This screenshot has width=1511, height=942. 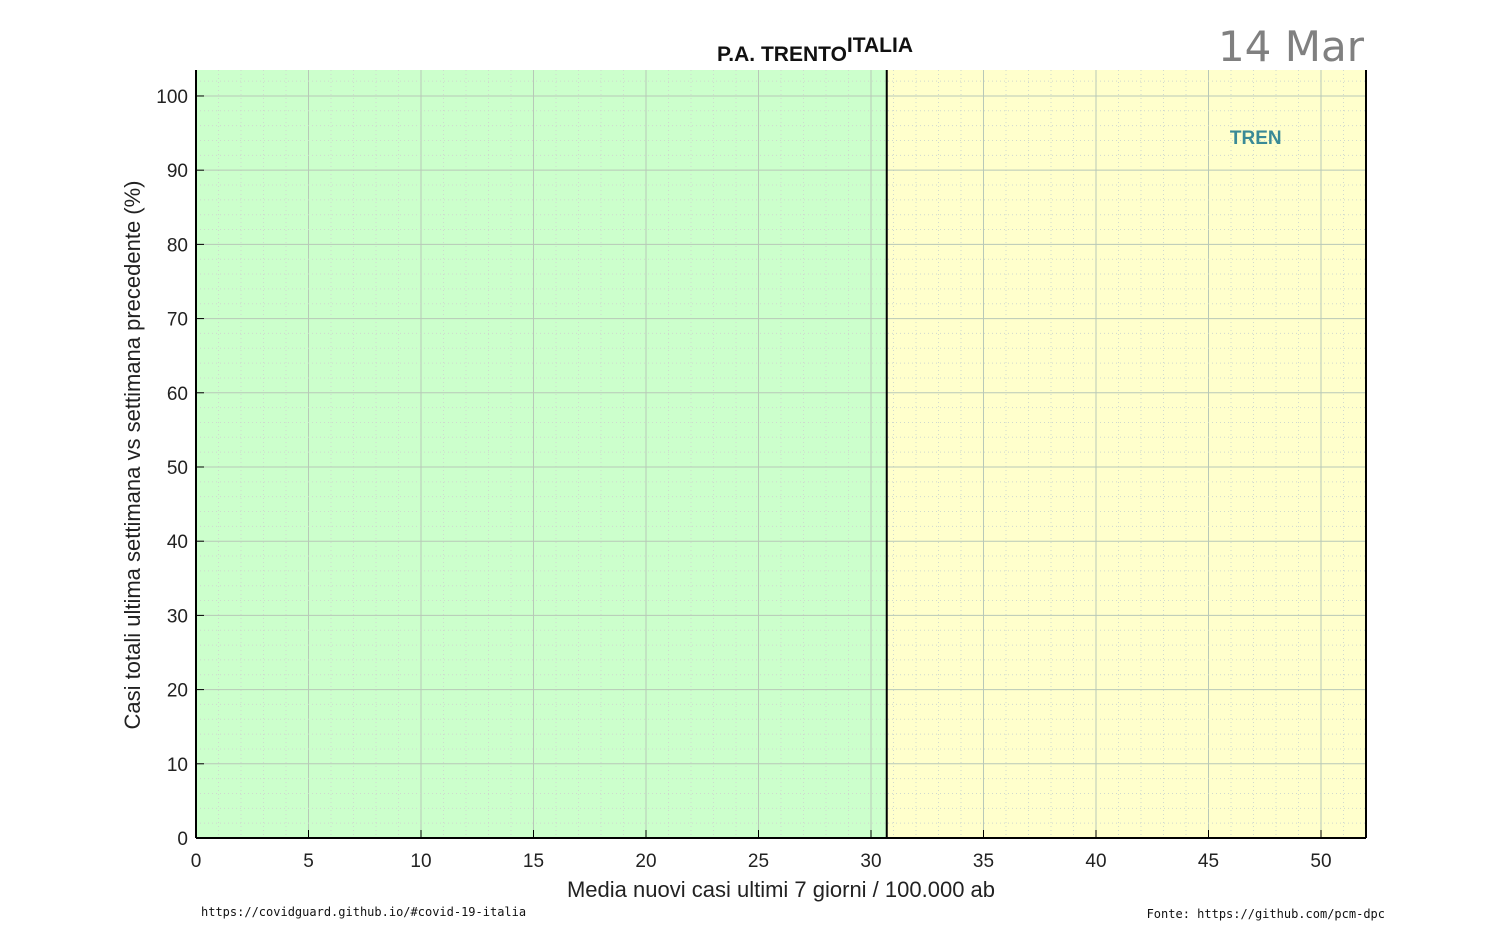 What do you see at coordinates (177, 468) in the screenshot?
I see `y-tick-label: 50` at bounding box center [177, 468].